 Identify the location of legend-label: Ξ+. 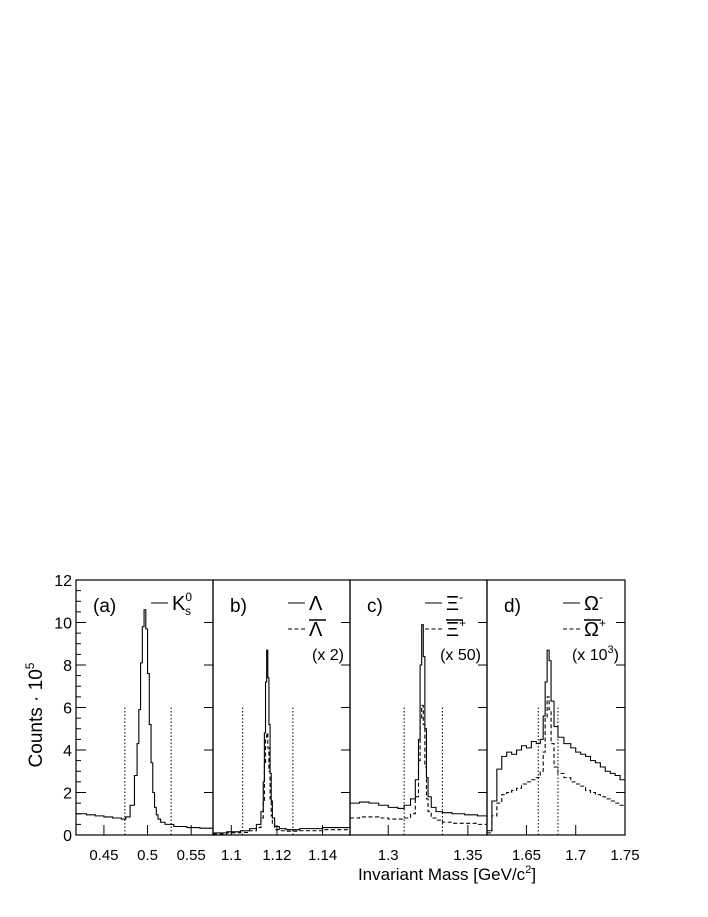
(456, 628).